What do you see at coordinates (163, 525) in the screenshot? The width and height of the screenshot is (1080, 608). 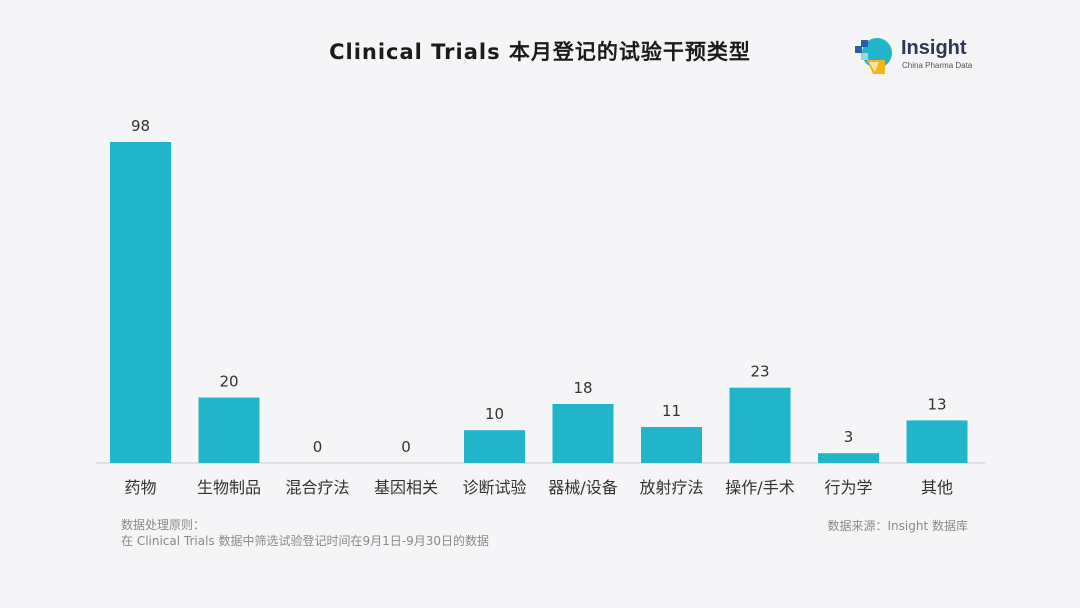 I see `note-line-1: 数据处理原则：` at bounding box center [163, 525].